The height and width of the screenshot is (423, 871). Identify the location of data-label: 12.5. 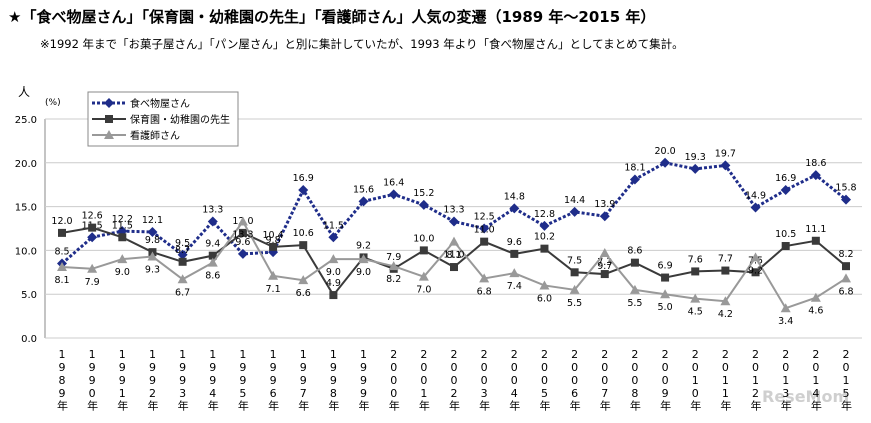
(484, 217).